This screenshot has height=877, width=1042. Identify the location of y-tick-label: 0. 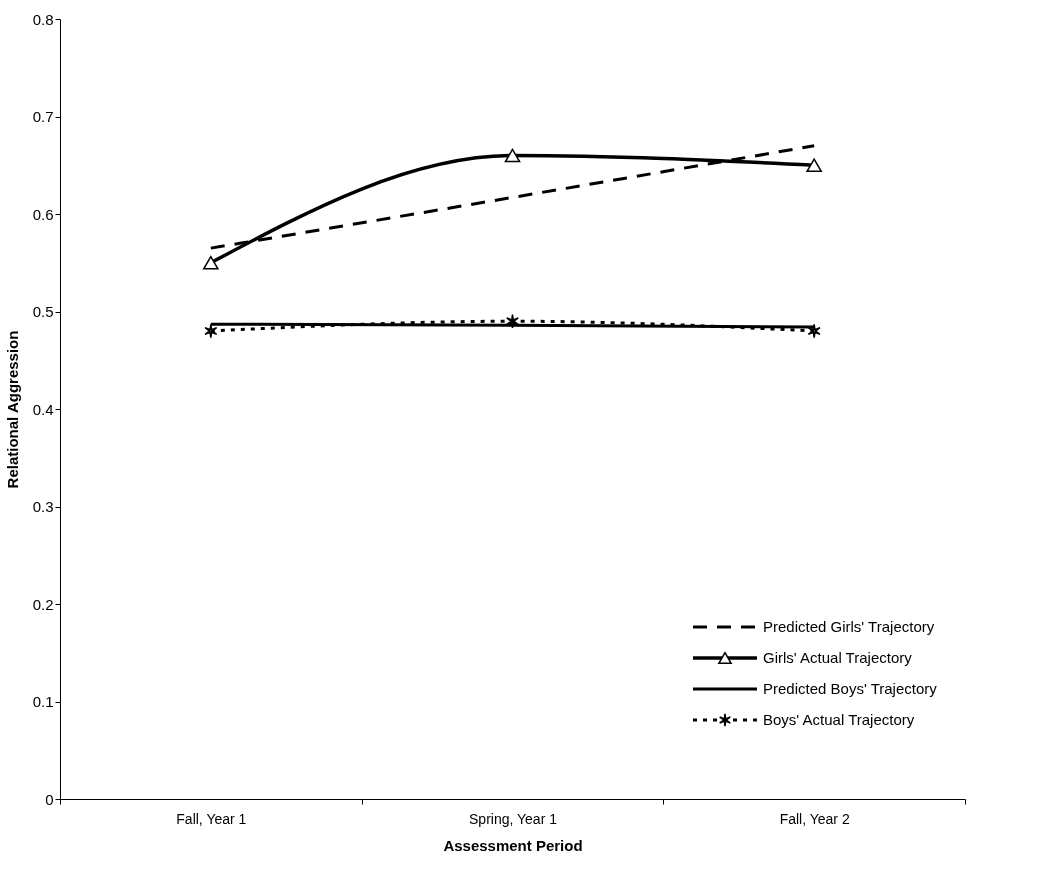
(49, 799).